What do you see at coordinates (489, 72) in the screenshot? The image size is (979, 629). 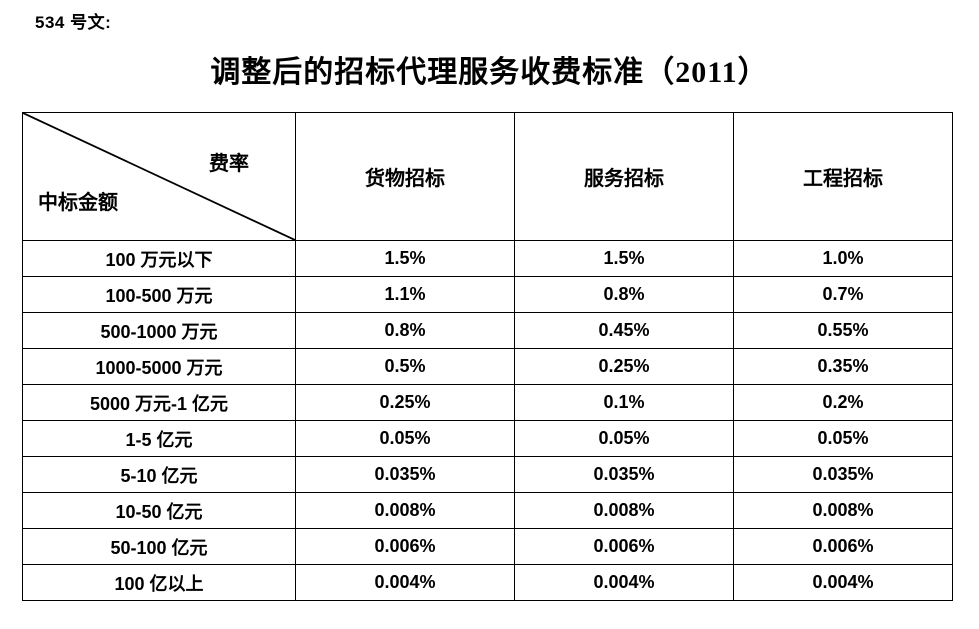 I see `page-title: 调整后的招标代理服务收费标准（2011）` at bounding box center [489, 72].